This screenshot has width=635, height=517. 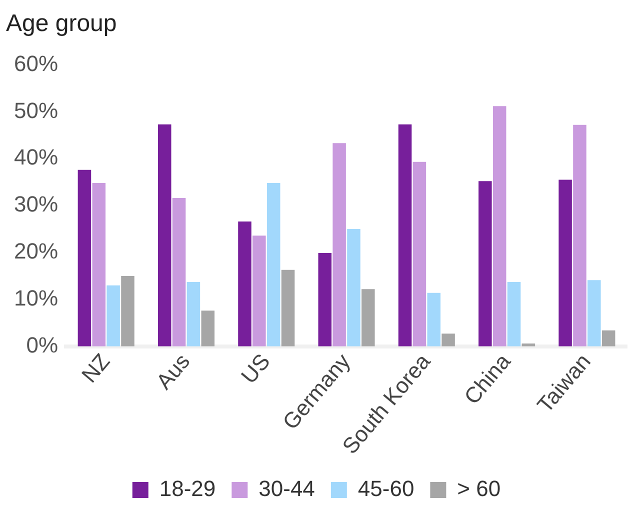 I want to click on legend-label: 45-60, so click(x=386, y=489).